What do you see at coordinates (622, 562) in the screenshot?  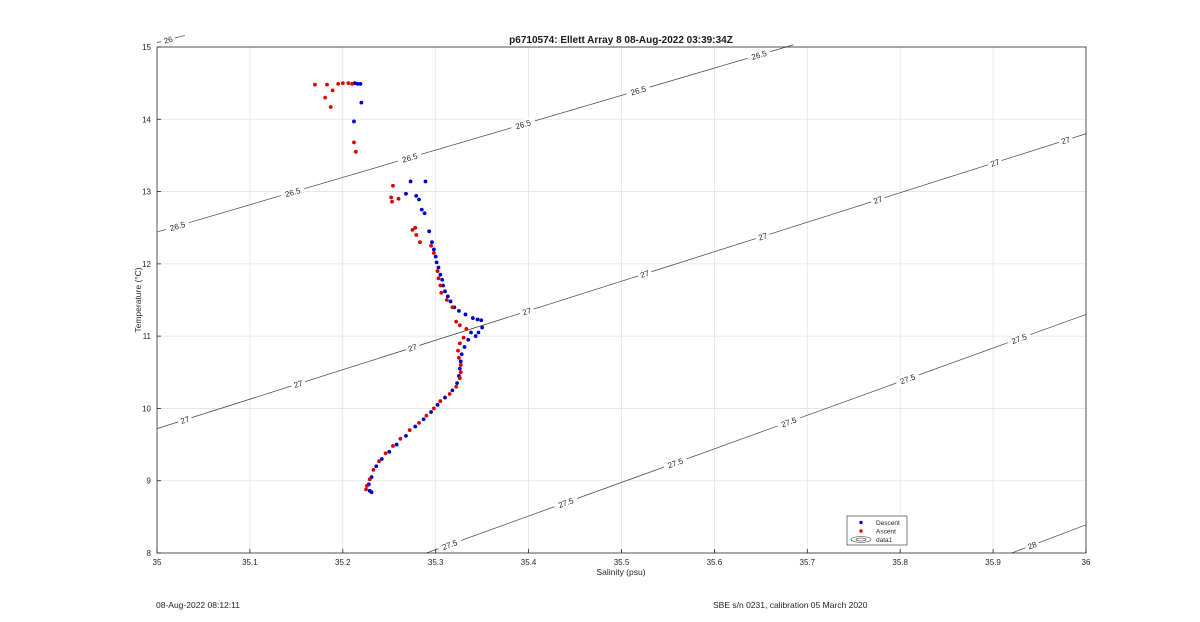 I see `x-tick-label: 35.5` at bounding box center [622, 562].